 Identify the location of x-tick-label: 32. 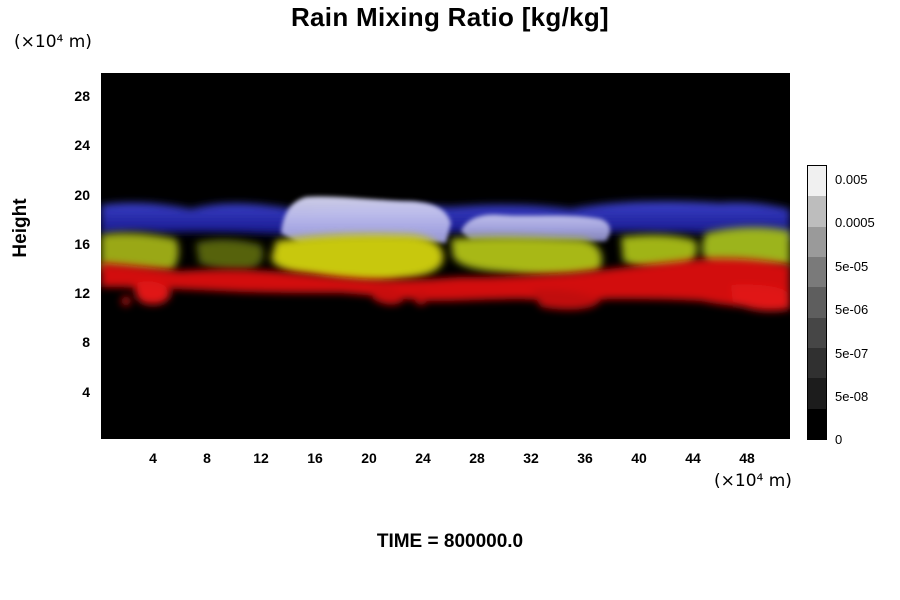
(531, 458).